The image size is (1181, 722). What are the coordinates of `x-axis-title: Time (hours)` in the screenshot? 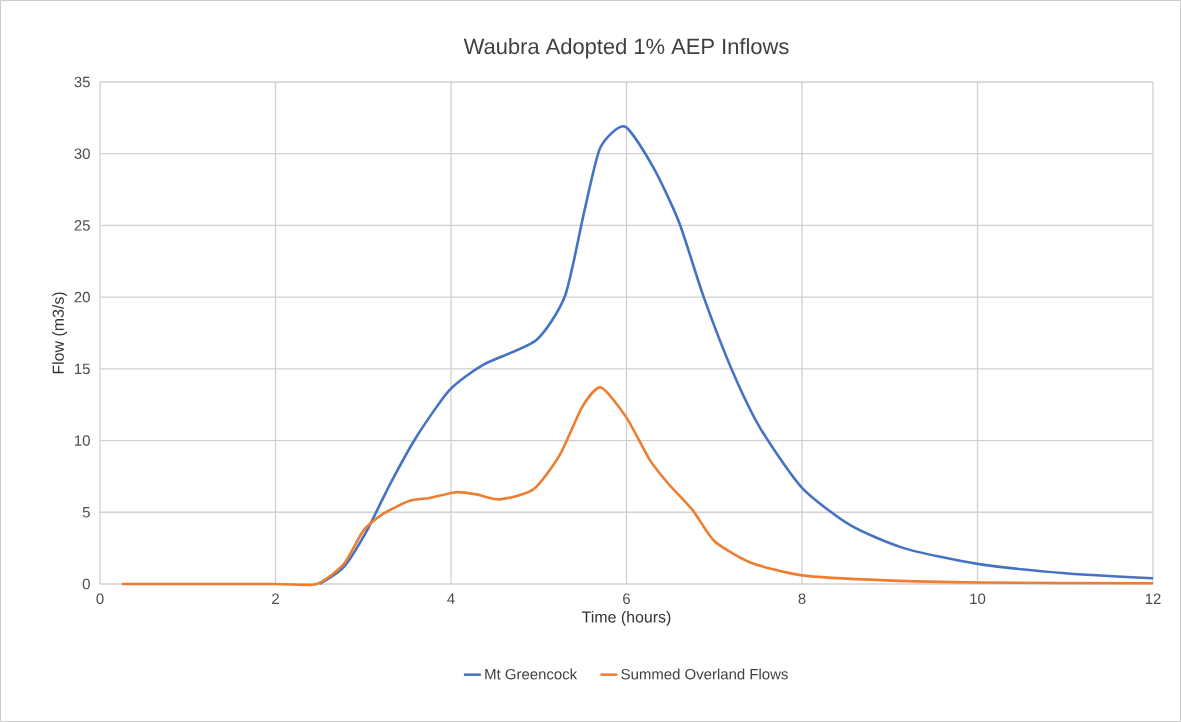 It's located at (626, 618).